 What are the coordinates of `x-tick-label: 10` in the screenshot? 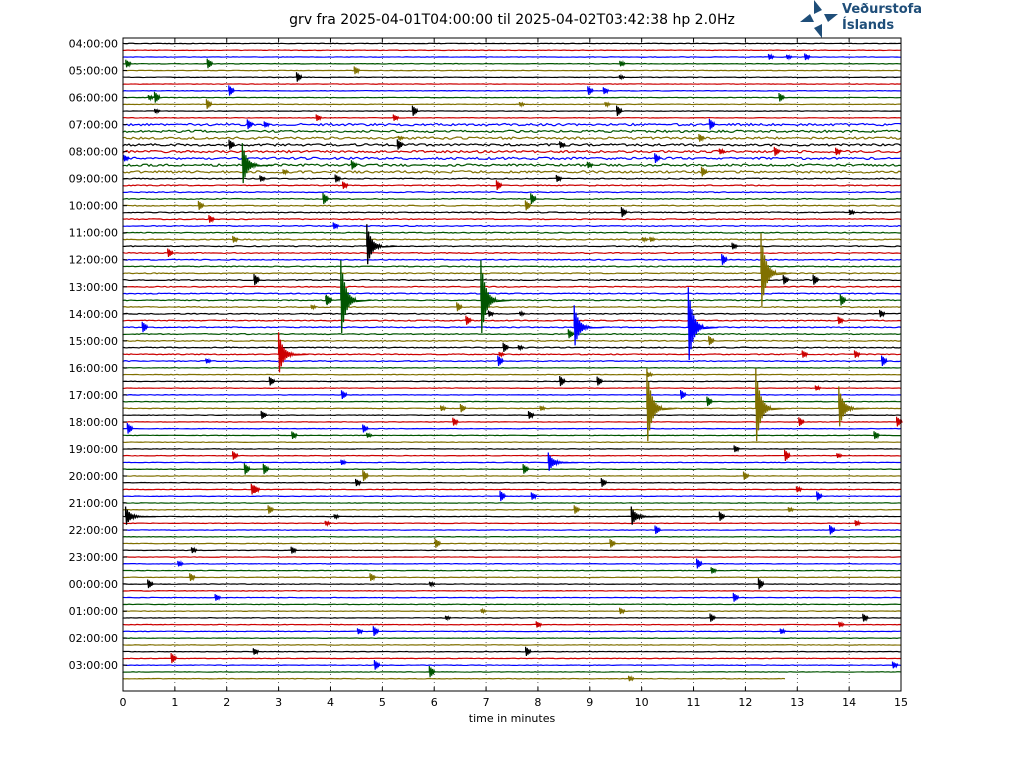 It's located at (642, 702).